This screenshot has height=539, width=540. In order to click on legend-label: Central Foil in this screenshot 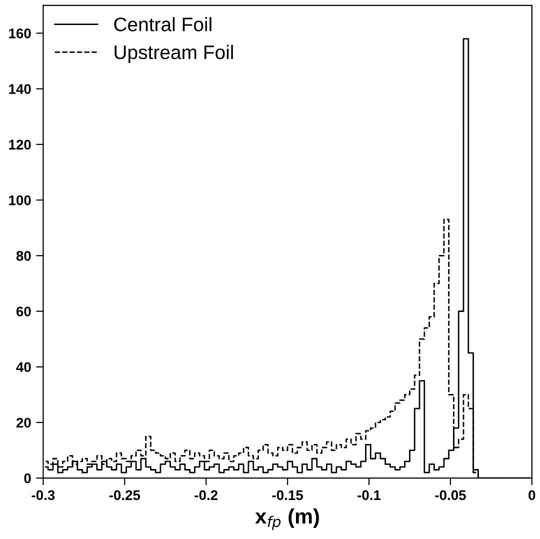, I will do `click(163, 24)`.